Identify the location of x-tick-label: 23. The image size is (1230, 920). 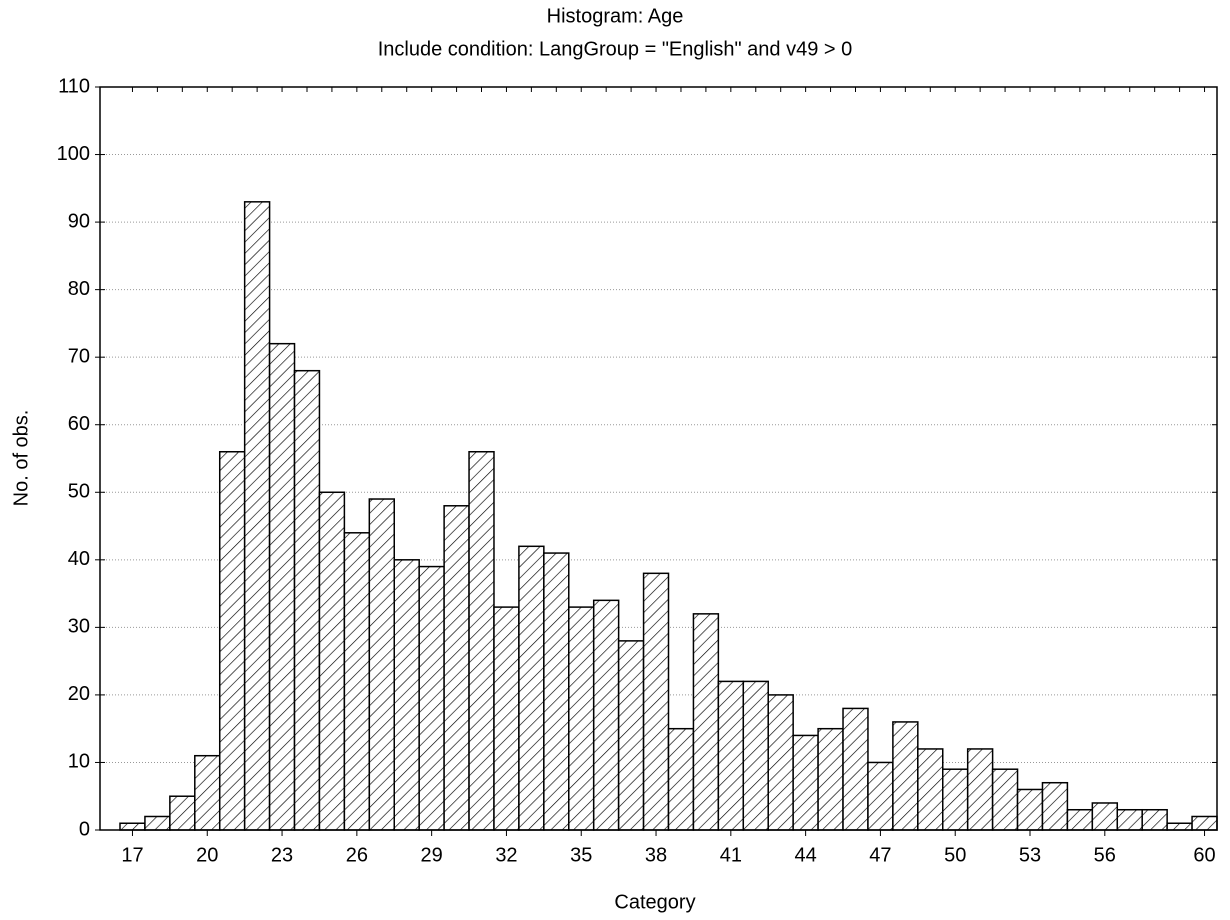
(282, 855).